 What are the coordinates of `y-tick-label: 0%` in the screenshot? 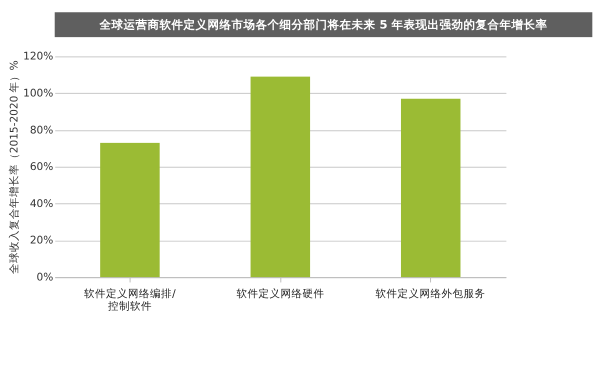 It's located at (45, 278).